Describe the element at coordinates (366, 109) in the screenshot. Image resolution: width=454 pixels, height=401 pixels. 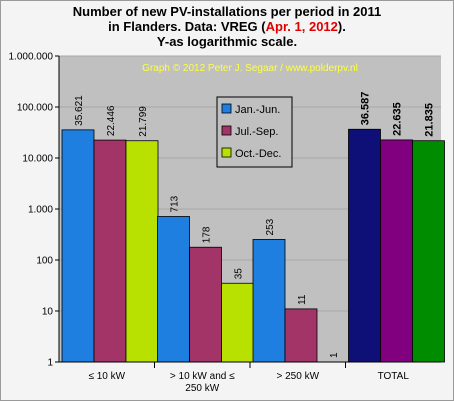
I see `bar-value-label: 36.587` at that location.